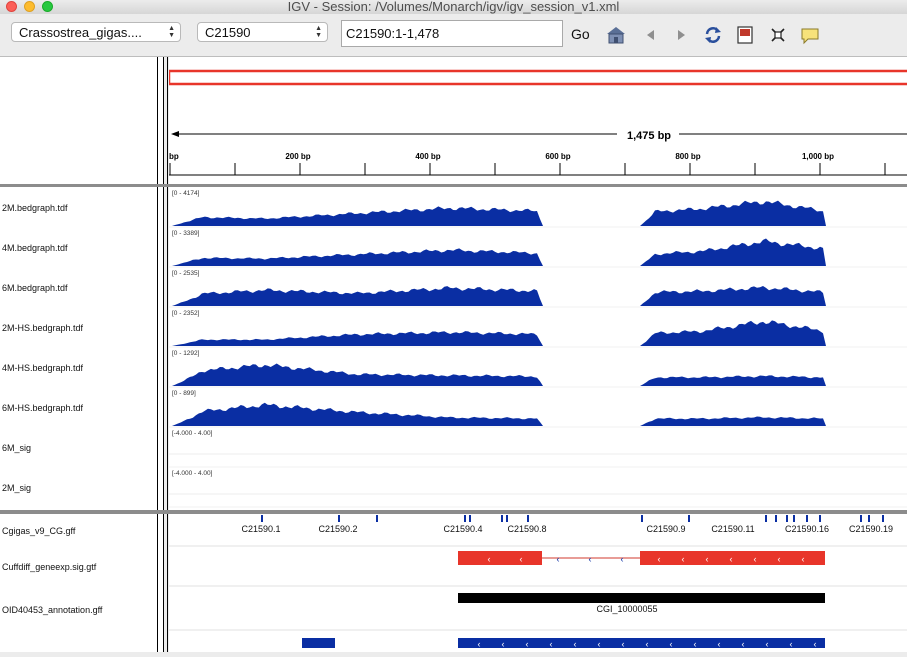 This screenshot has height=657, width=907. What do you see at coordinates (732, 529) in the screenshot?
I see `gene-label: C21590.11` at bounding box center [732, 529].